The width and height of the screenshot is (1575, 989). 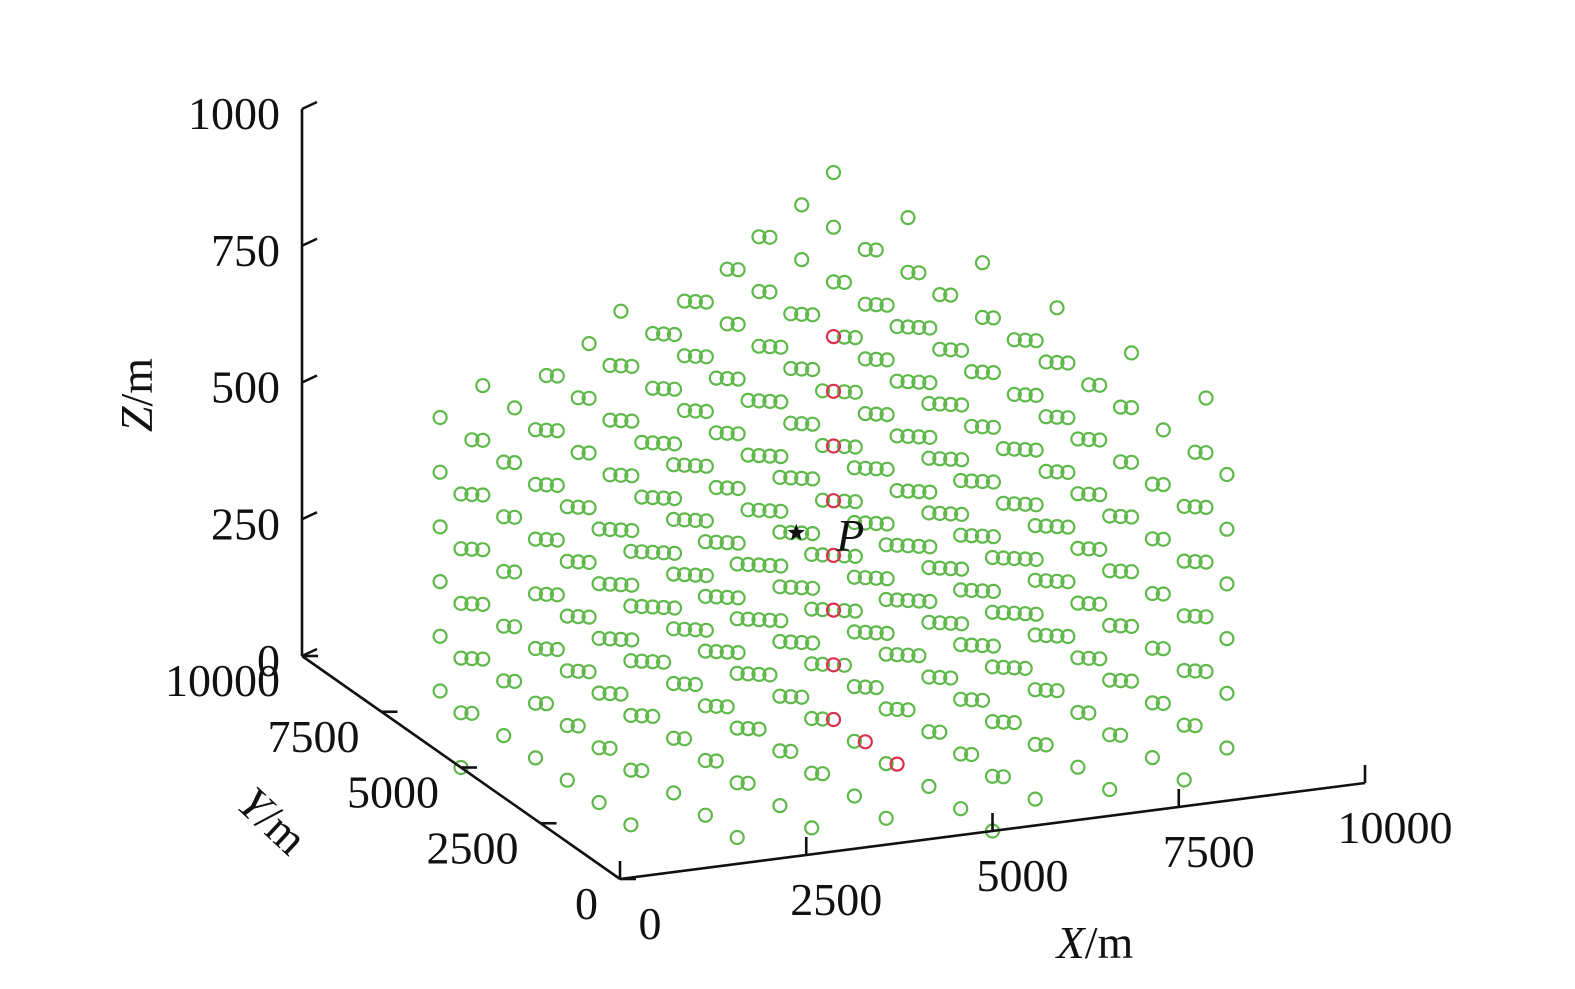 What do you see at coordinates (849, 535) in the screenshot?
I see `point-p-label: P` at bounding box center [849, 535].